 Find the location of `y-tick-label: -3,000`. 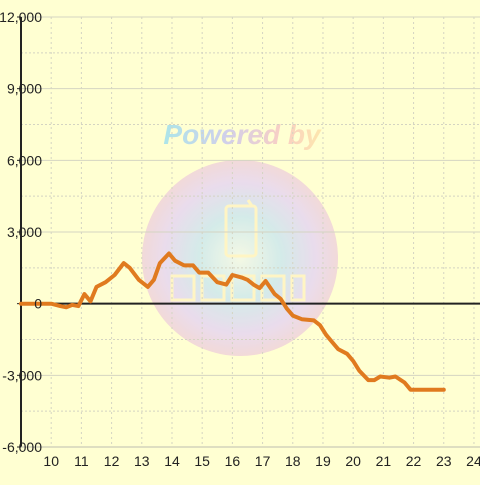

y-tick-label: -3,000 is located at coordinates (22, 375).